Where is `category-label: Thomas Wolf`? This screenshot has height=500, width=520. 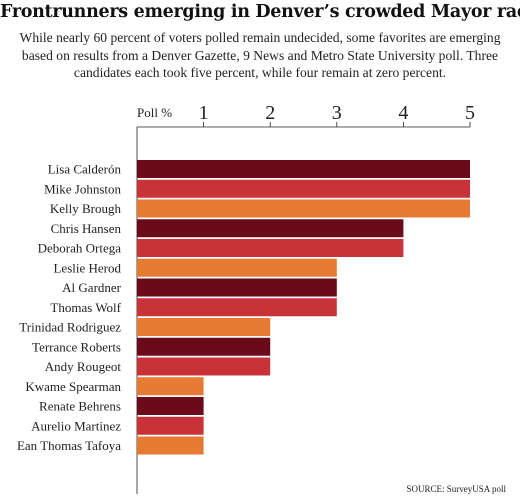 category-label: Thomas Wolf is located at coordinates (85, 307).